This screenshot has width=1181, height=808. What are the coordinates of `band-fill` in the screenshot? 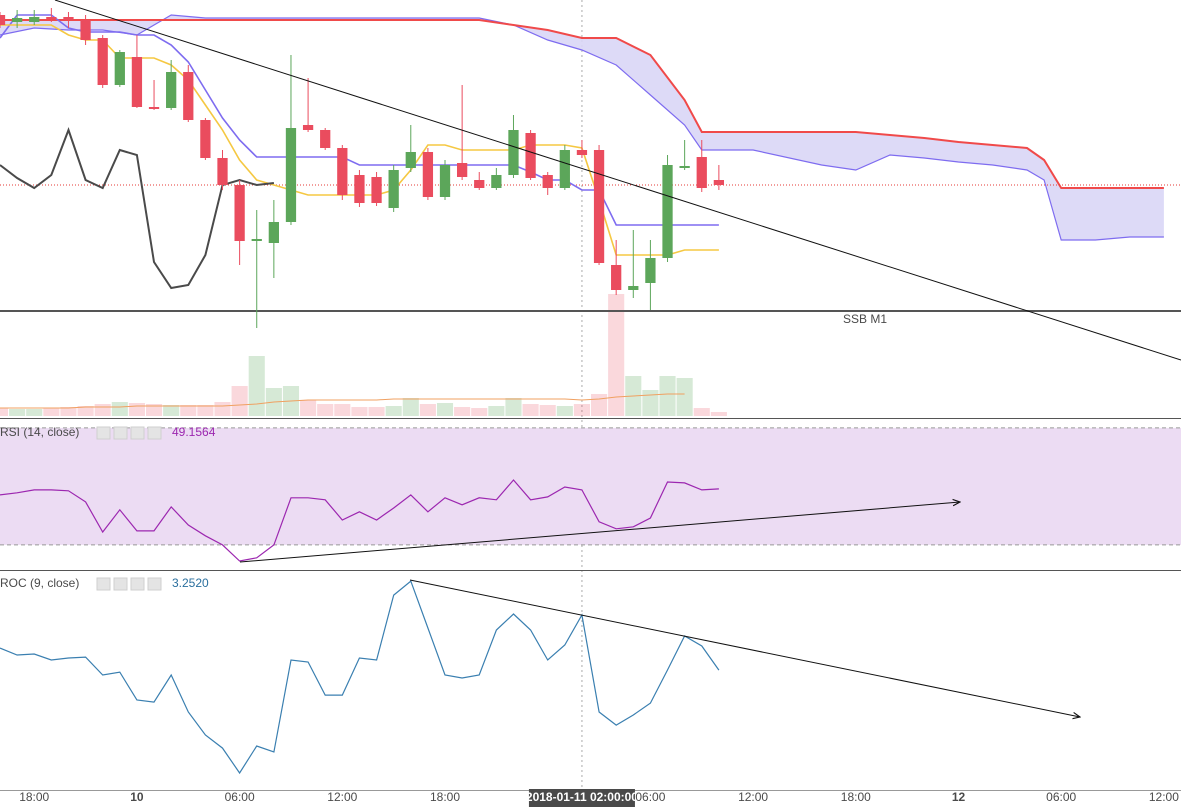 It's located at (590, 486).